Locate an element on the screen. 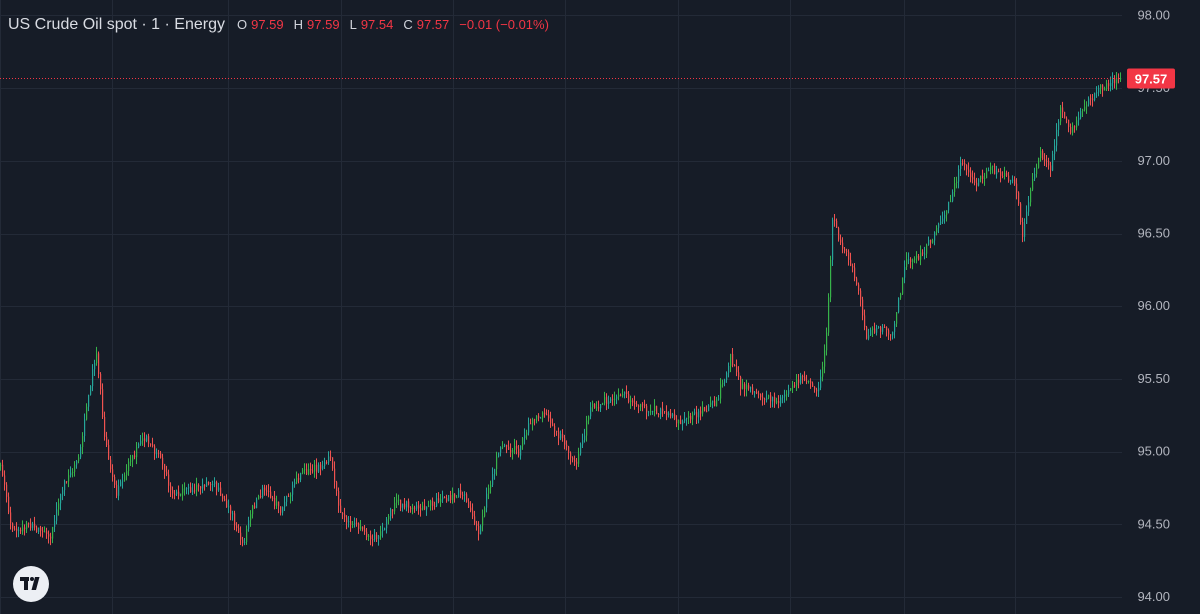 The image size is (1200, 614). y-tick-label: 95.00 is located at coordinates (1153, 451).